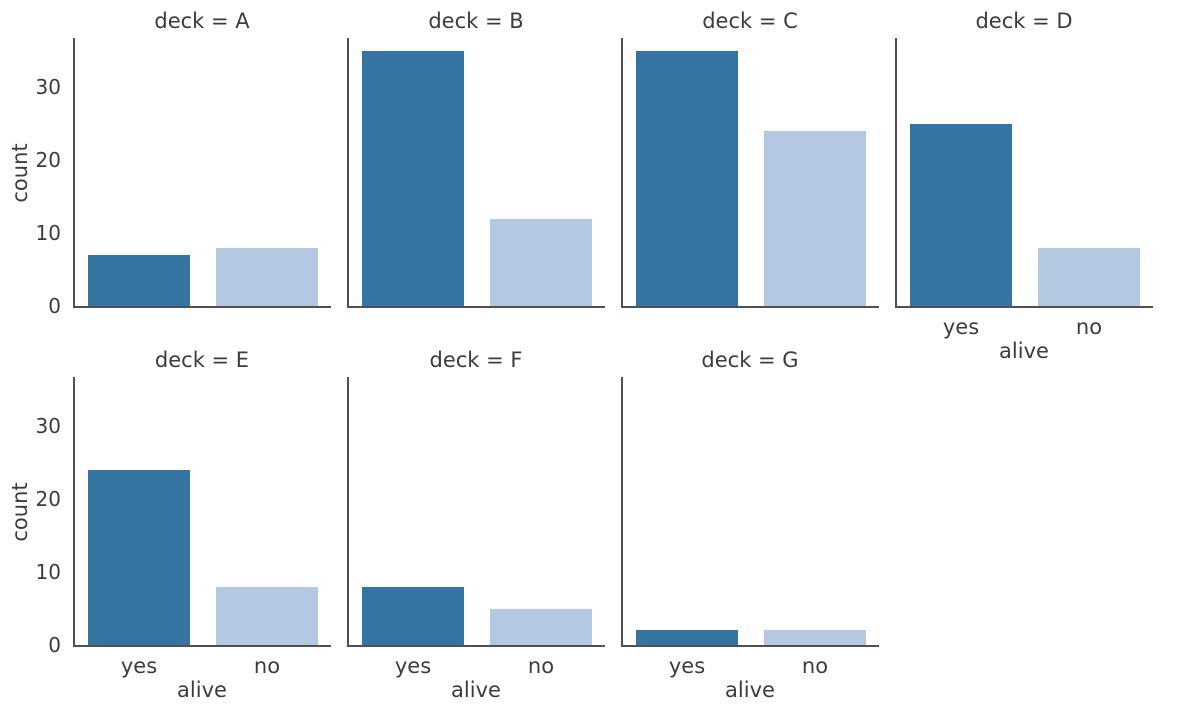  Describe the element at coordinates (267, 276) in the screenshot. I see `bar-A-no` at that location.